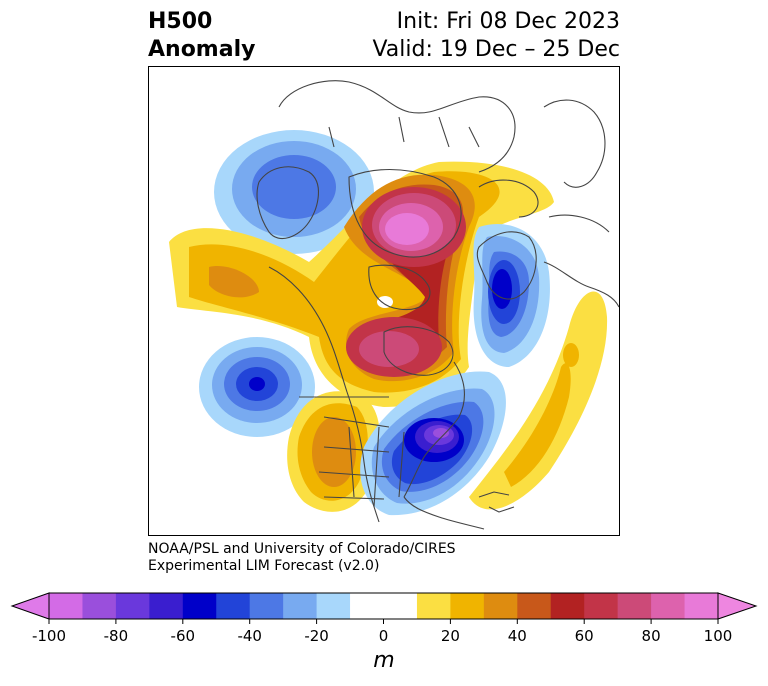 This screenshot has width=768, height=686. Describe the element at coordinates (511, 295) in the screenshot. I see `anomaly-east-greenland-low` at that location.